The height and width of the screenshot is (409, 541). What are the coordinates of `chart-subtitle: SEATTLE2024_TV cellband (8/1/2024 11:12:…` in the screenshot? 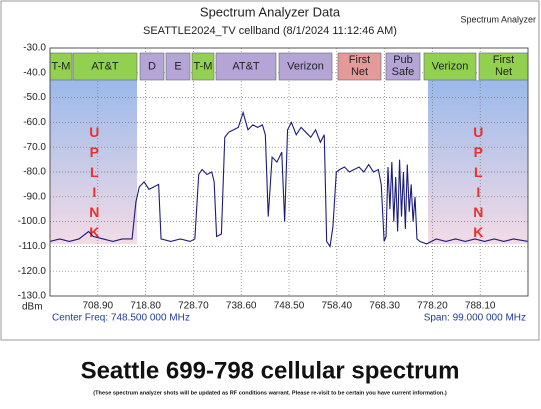 It's located at (270, 31).